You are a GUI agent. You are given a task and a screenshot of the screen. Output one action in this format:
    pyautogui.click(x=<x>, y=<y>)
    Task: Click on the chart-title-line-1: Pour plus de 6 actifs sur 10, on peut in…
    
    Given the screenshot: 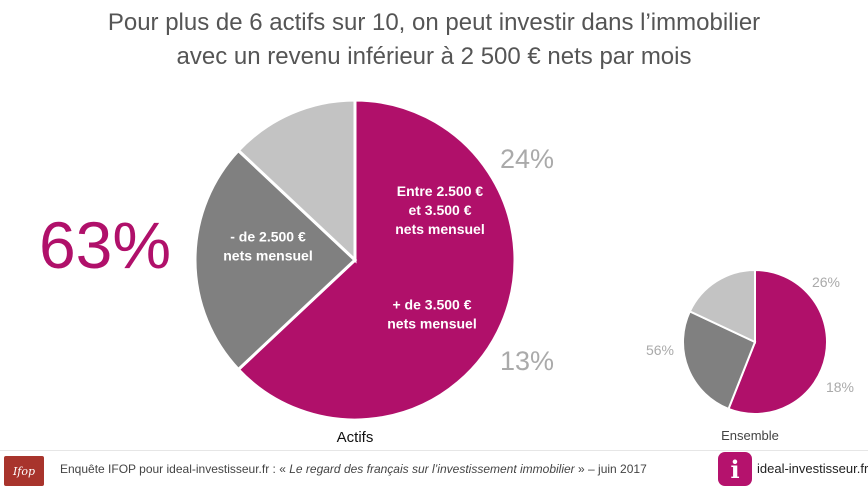 What is the action you would take?
    pyautogui.click(x=434, y=22)
    